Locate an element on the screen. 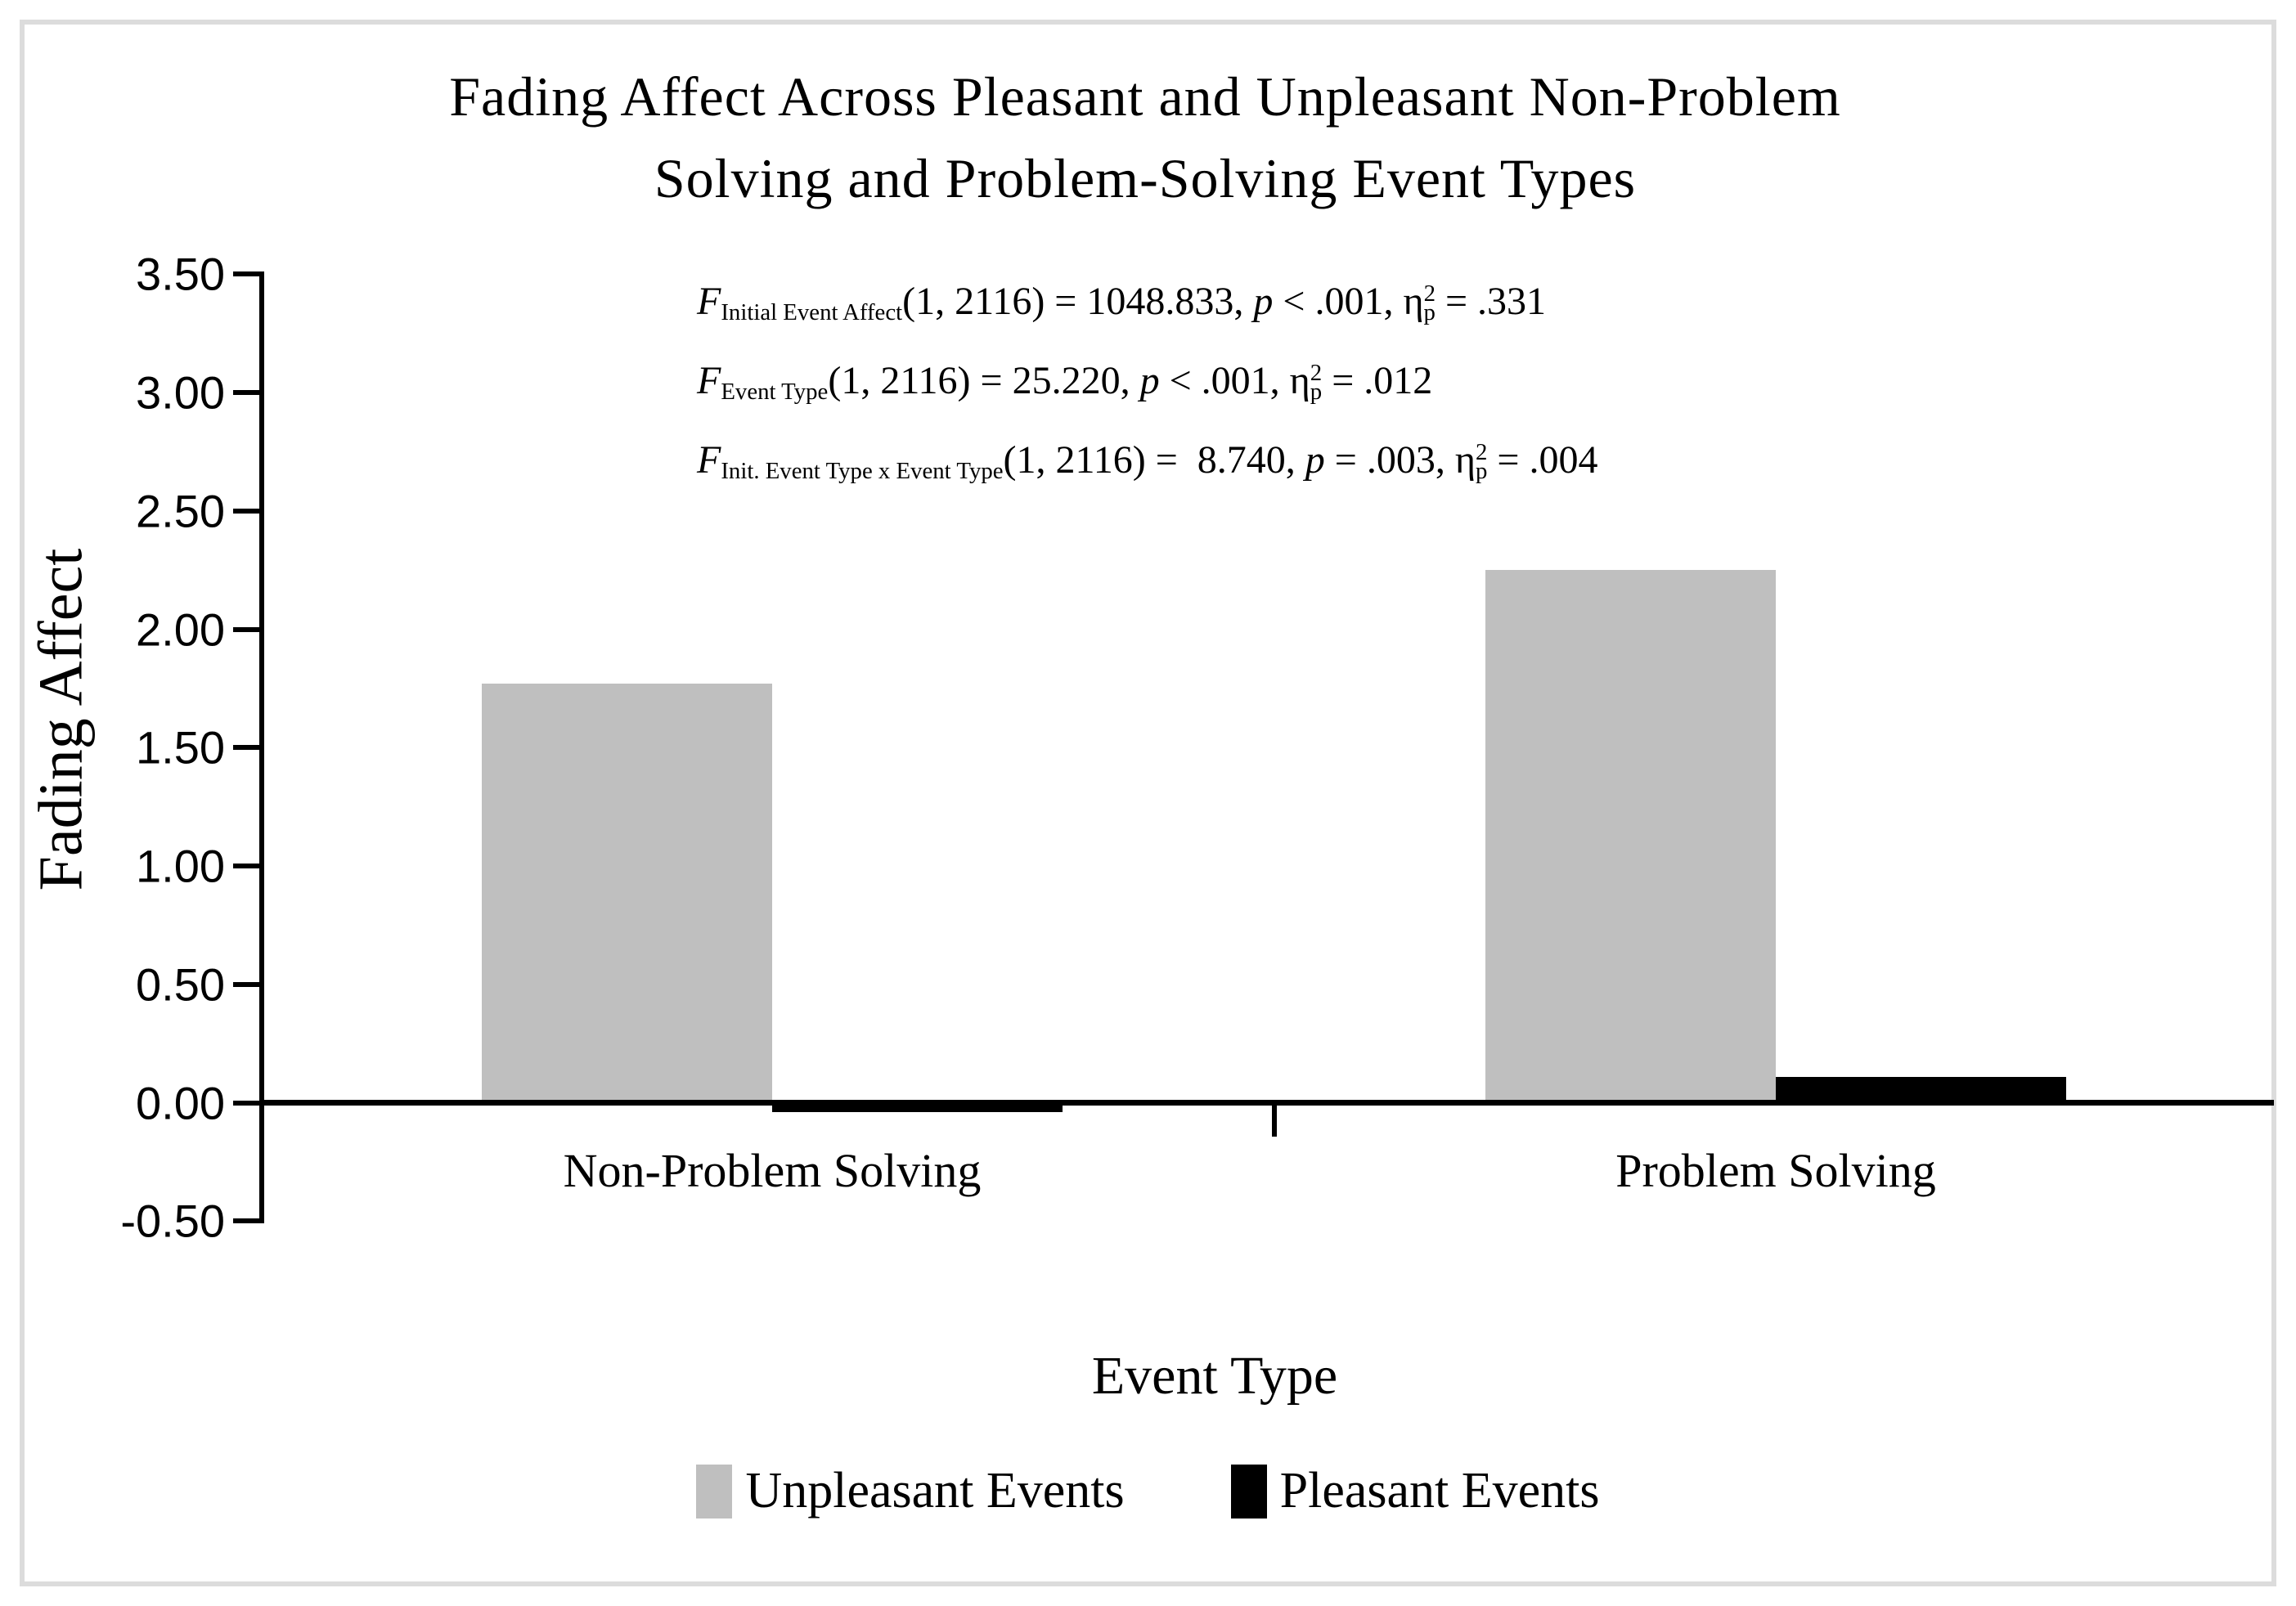 This screenshot has height=1606, width=2296. y-tick-label: 2.50 is located at coordinates (181, 511).